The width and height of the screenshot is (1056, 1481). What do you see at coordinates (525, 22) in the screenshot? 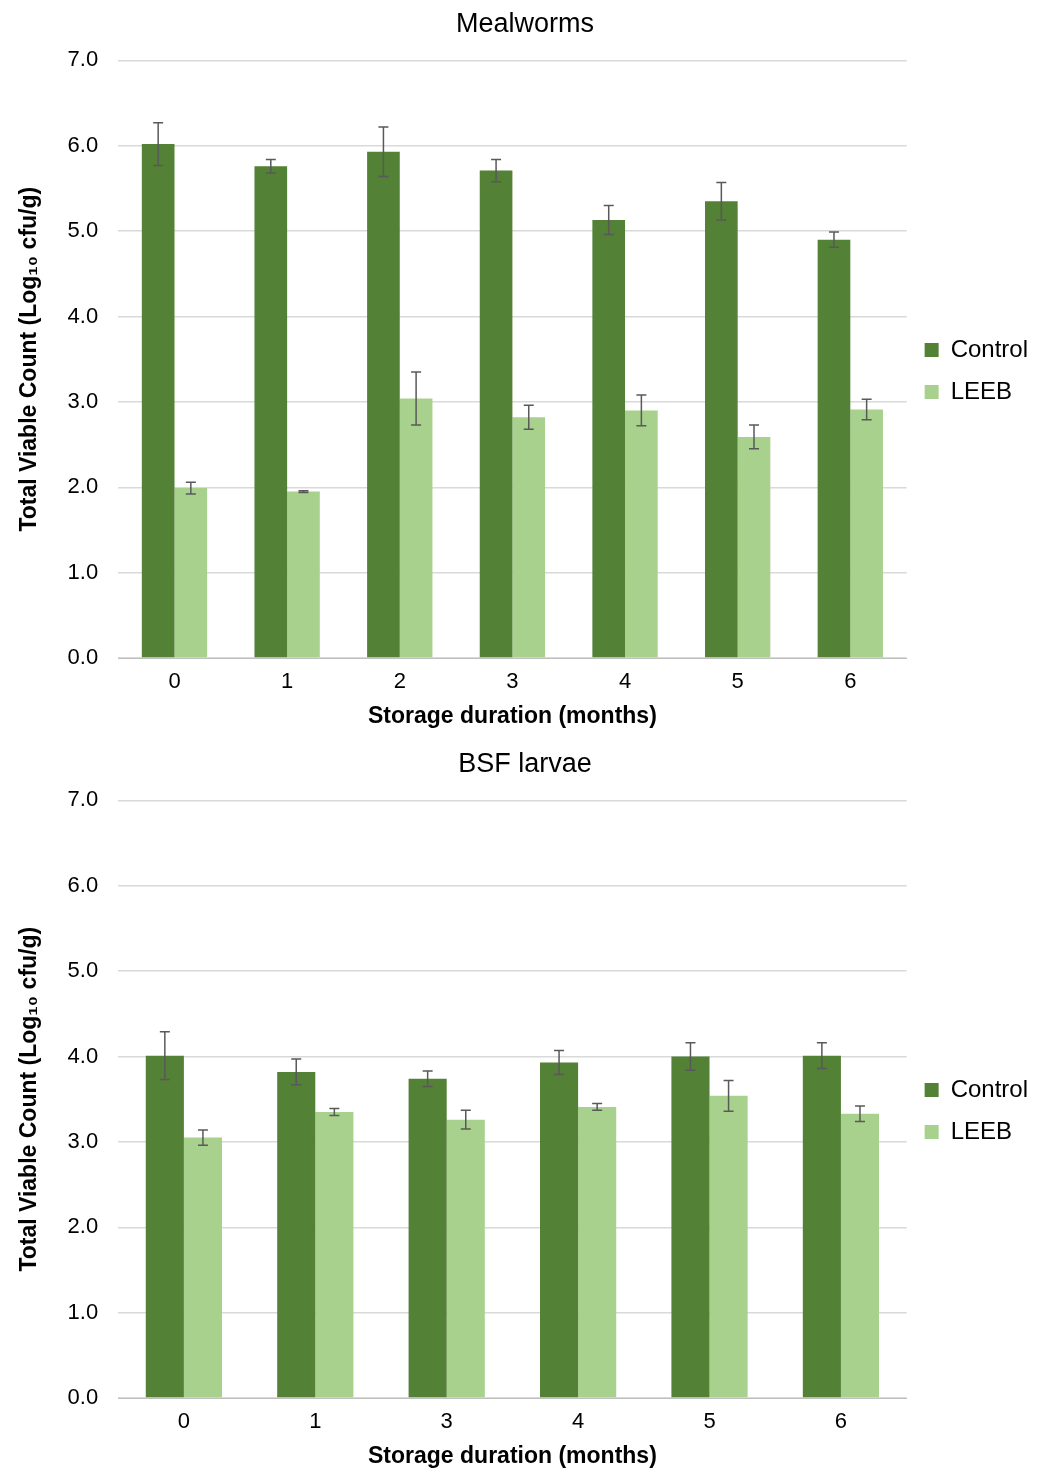
I see `chart-title: Mealworms` at bounding box center [525, 22].